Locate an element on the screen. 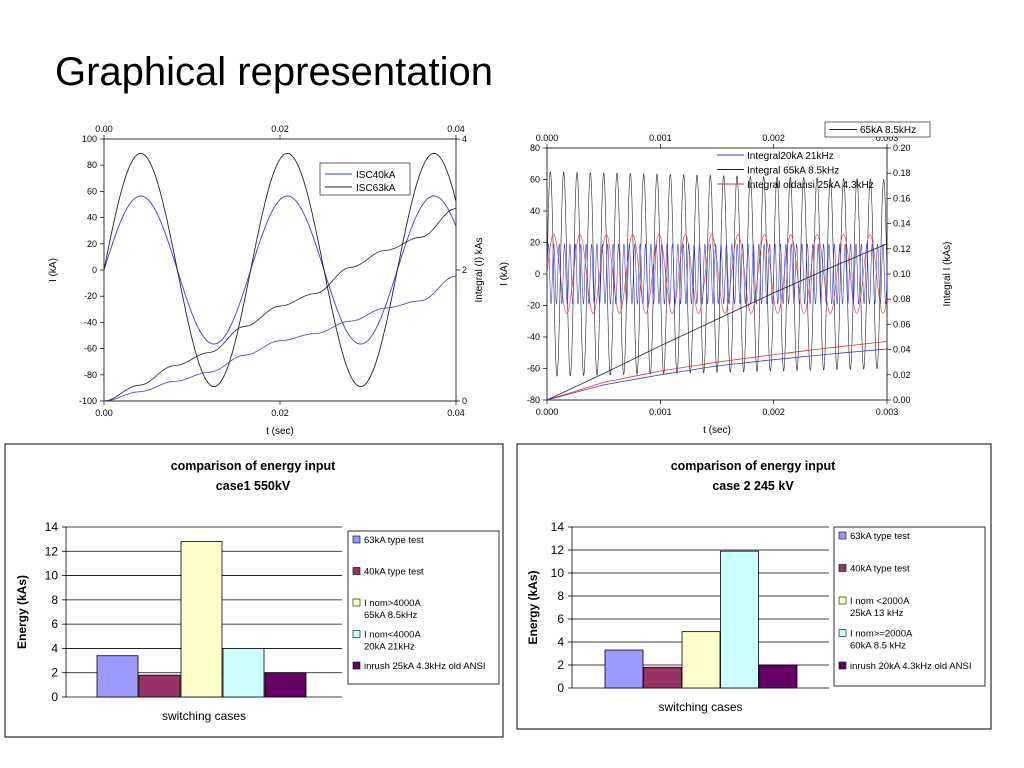 The image size is (1024, 768). legend-label: inrush 20kA 4.3kHz old ANSI is located at coordinates (910, 666).